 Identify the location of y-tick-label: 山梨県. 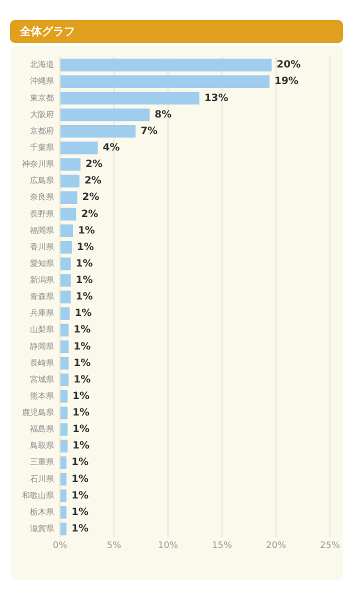
(42, 329).